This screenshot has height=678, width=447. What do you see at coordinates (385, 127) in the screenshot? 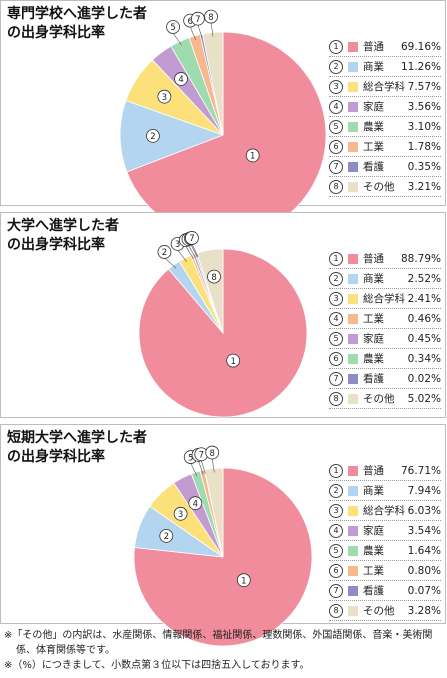
I see `legend-item: 5 農業 3.10%` at bounding box center [385, 127].